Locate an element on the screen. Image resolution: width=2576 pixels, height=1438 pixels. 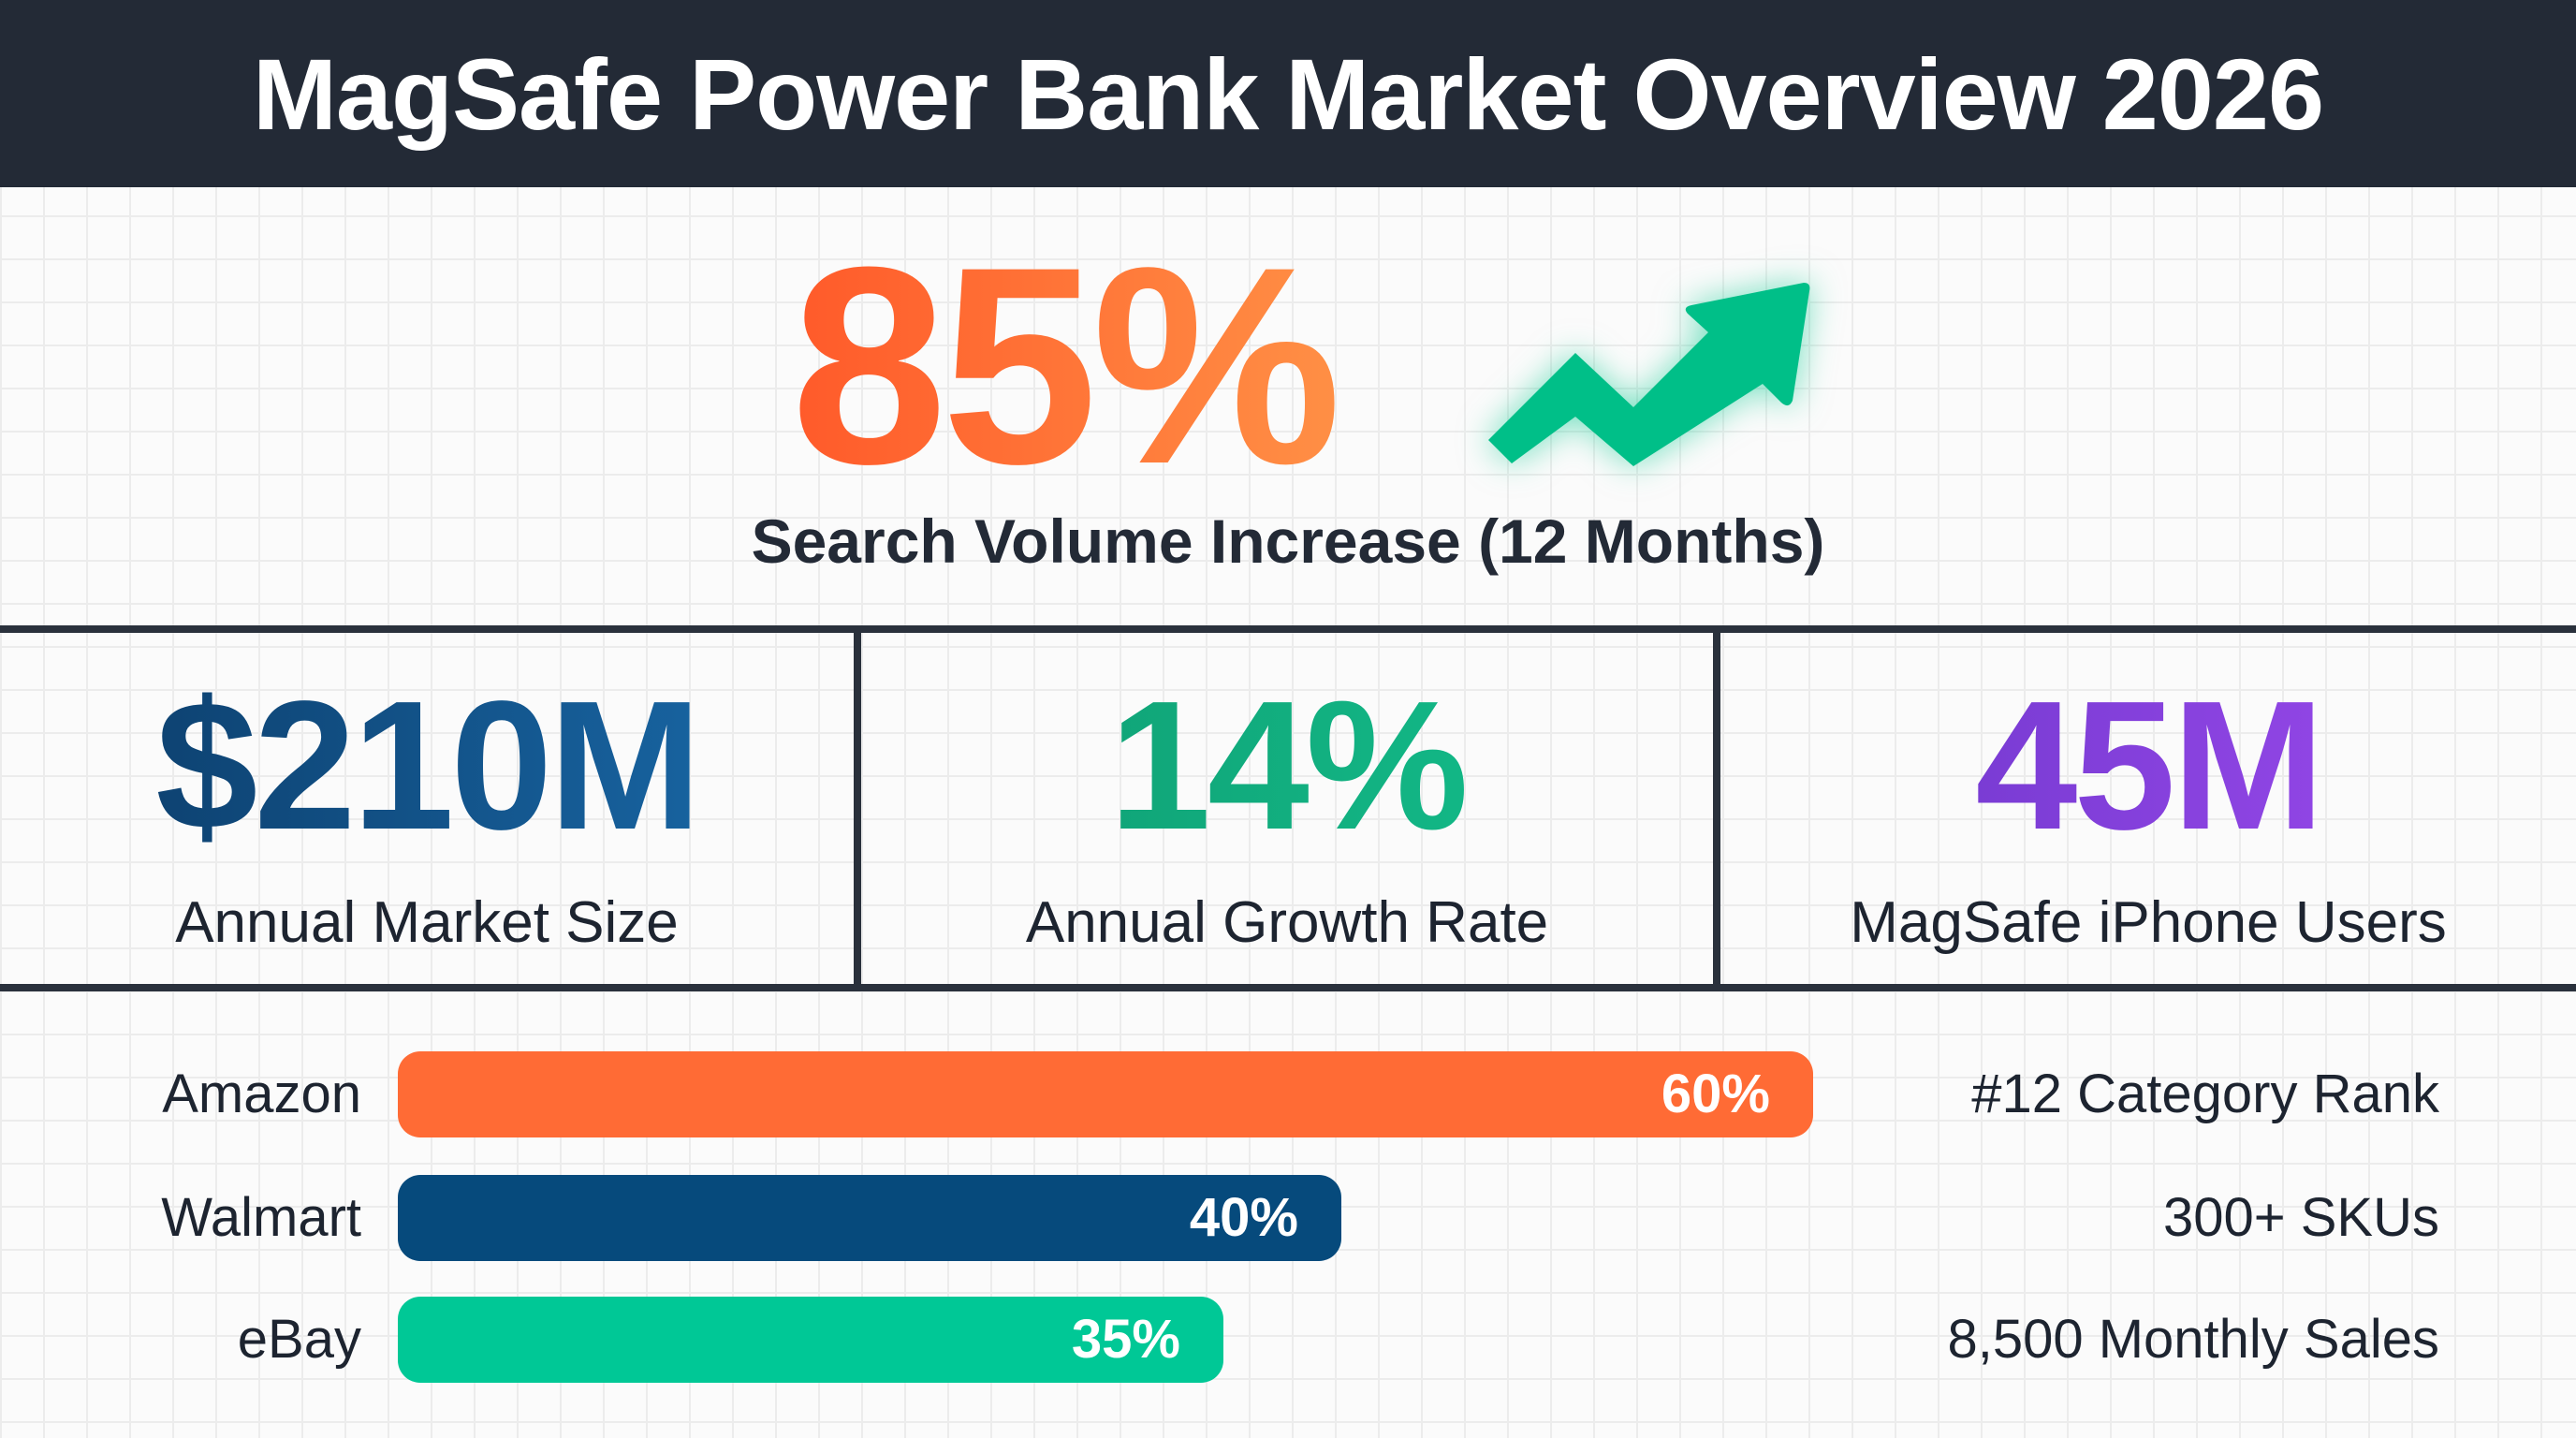
divider-top is located at coordinates (1288, 629).